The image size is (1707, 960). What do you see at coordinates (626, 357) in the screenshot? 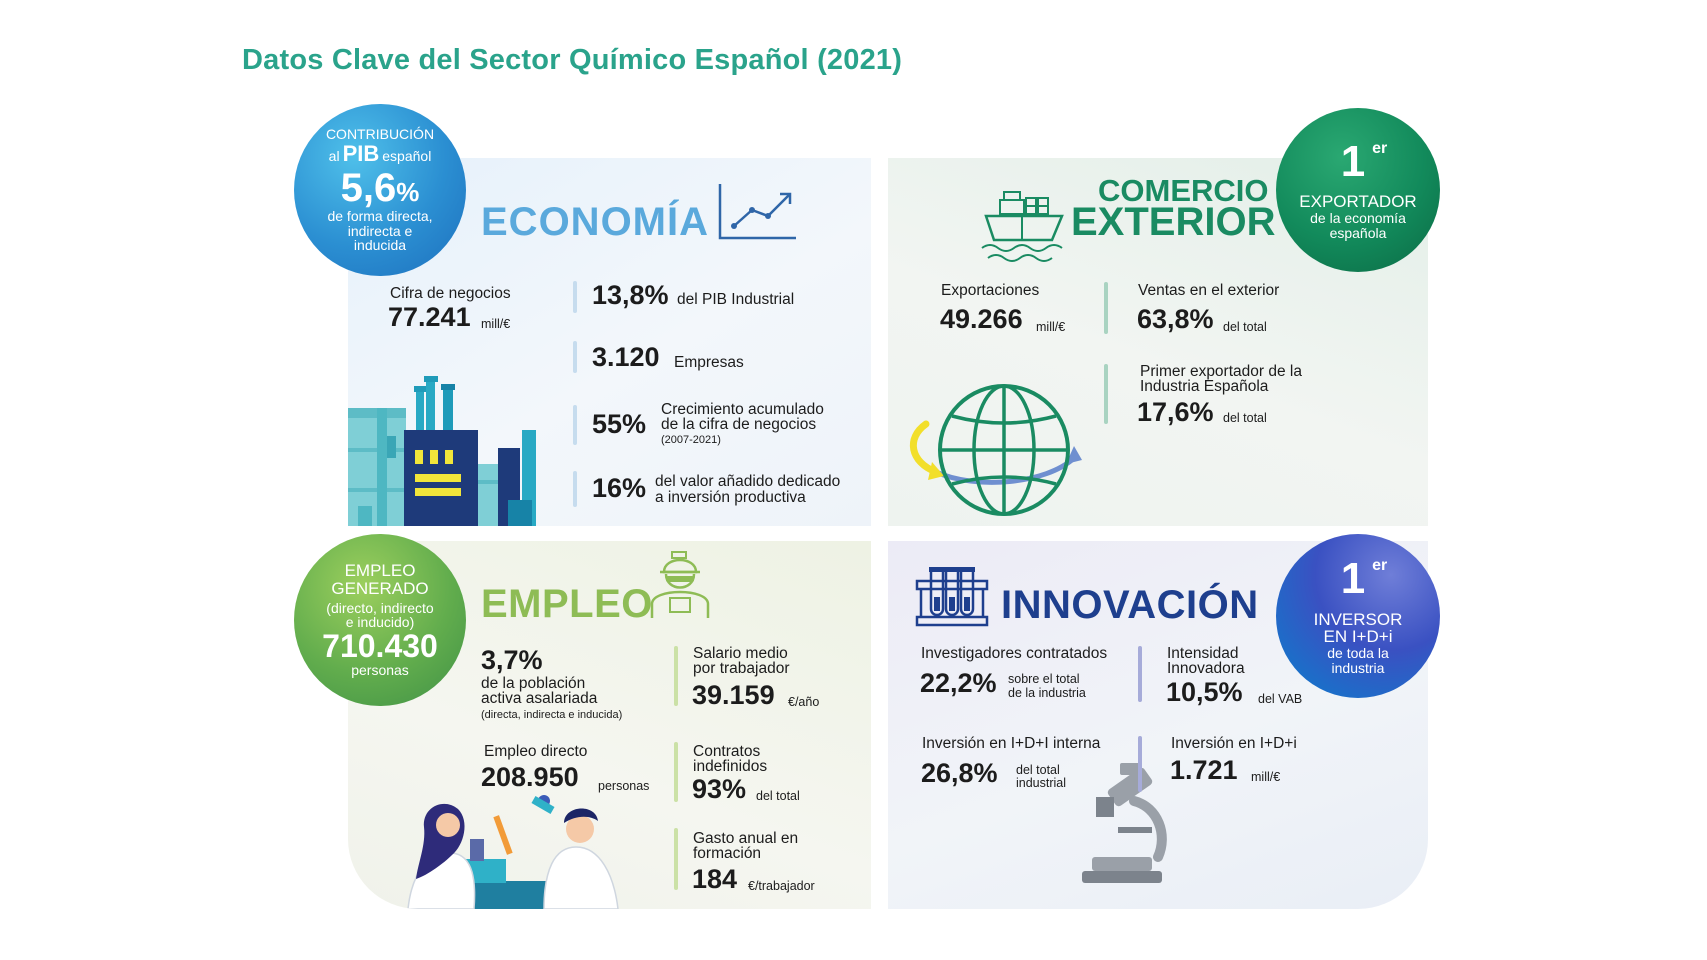
I see `empresas-value: 3.120` at bounding box center [626, 357].